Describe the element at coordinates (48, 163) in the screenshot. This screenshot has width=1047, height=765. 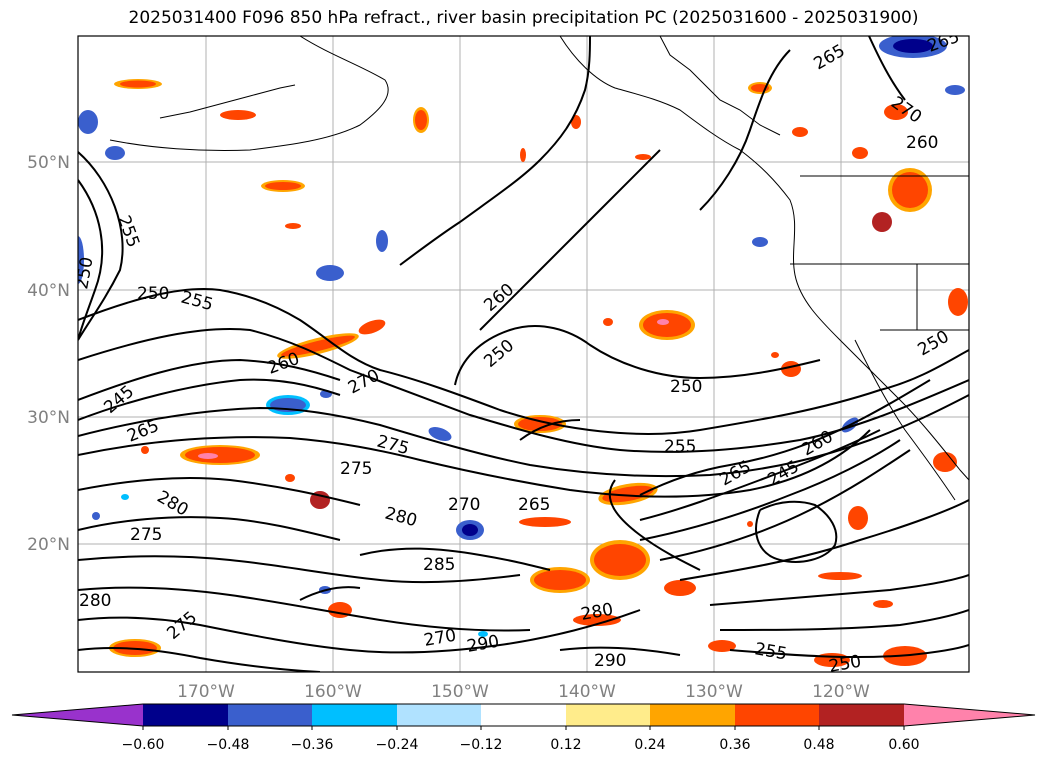
I see `lat-label-50n: 50°N` at that location.